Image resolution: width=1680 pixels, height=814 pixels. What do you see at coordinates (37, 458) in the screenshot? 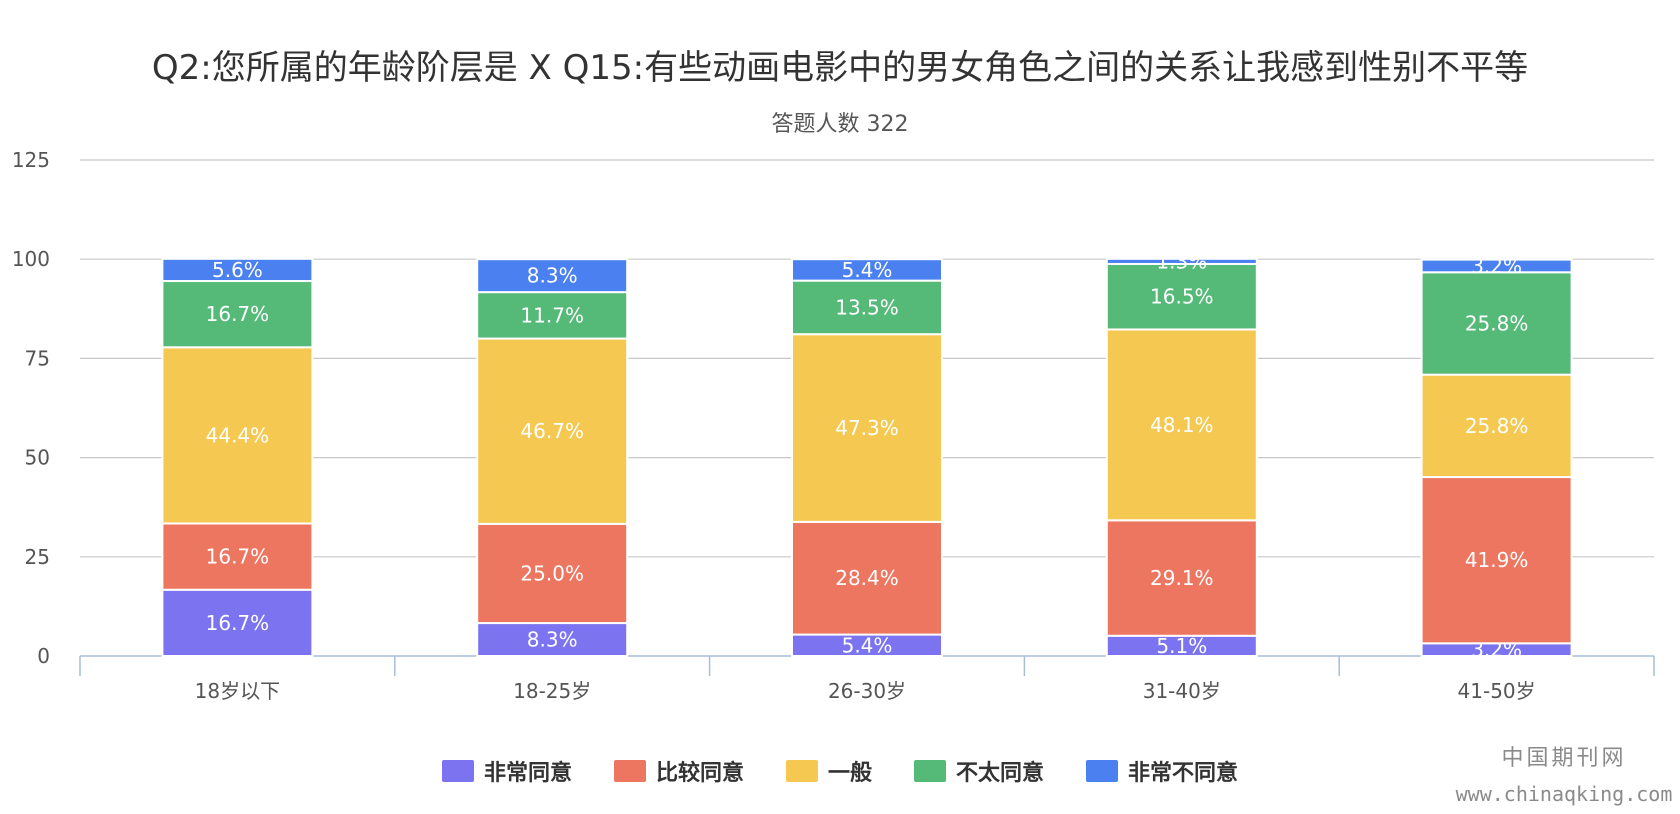
I see `y-tick-label: 50` at bounding box center [37, 458].